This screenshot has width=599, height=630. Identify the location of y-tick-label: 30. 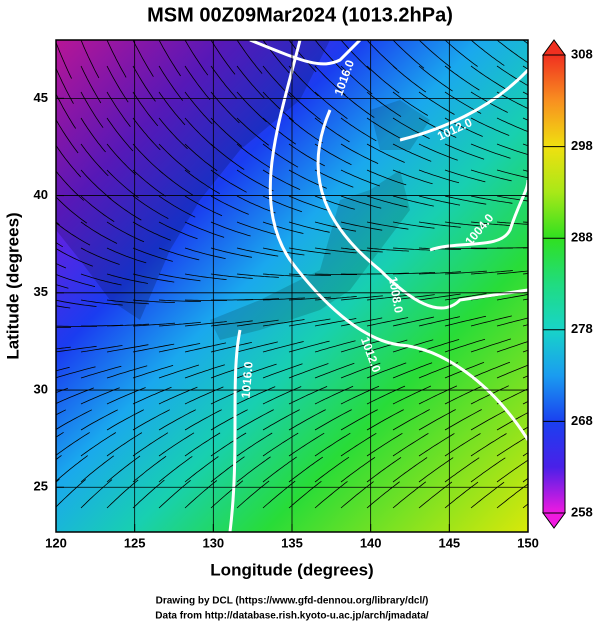
(41, 388).